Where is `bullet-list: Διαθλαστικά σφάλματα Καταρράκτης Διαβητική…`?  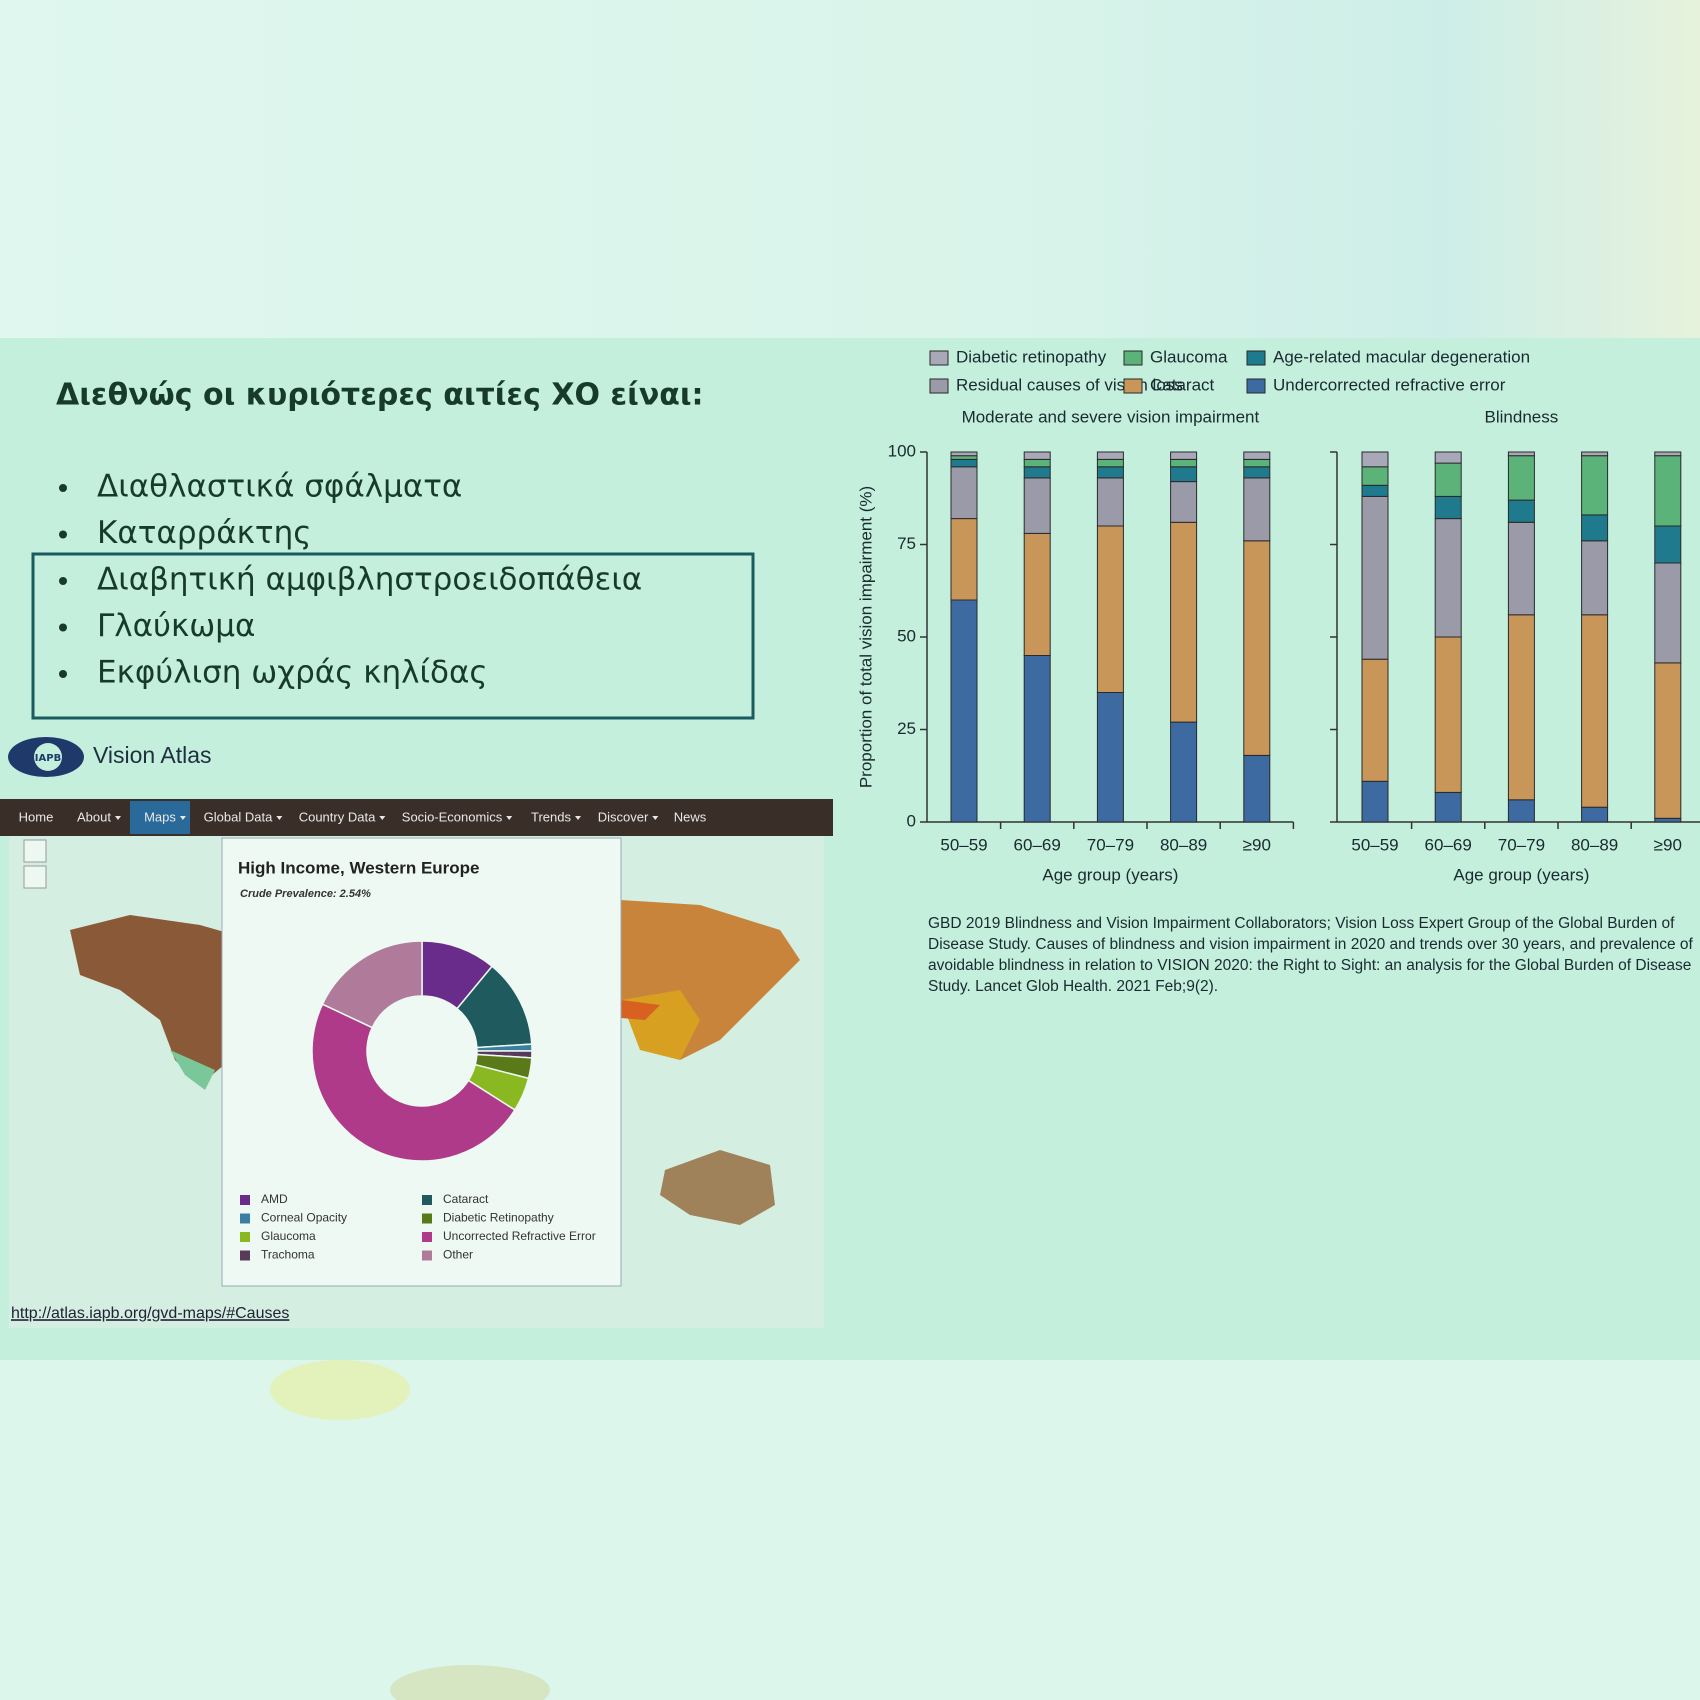
bullet-list: Διαθλαστικά σφάλματα Καταρράκτης Διαβητική… is located at coordinates (350, 580).